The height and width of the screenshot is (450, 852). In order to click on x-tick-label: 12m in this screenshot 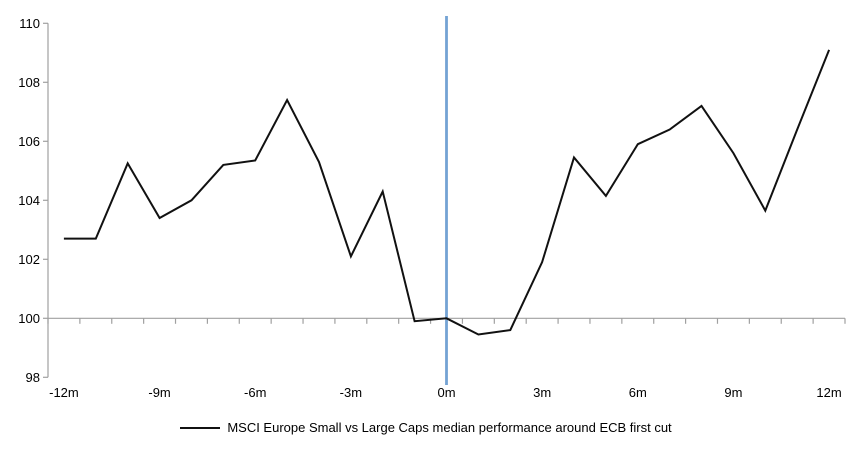, I will do `click(828, 392)`.